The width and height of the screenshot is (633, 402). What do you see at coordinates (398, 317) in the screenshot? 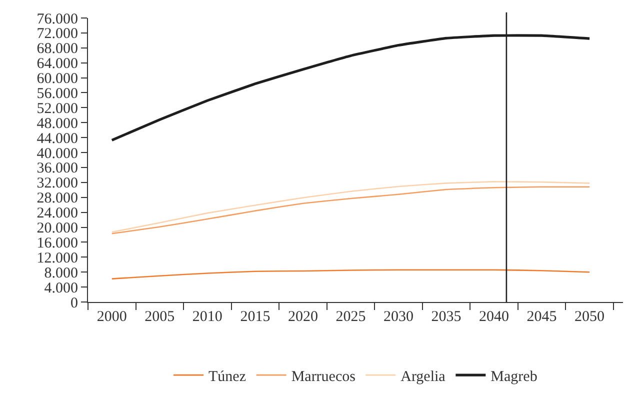
I see `x-tick-label: 2030` at bounding box center [398, 317].